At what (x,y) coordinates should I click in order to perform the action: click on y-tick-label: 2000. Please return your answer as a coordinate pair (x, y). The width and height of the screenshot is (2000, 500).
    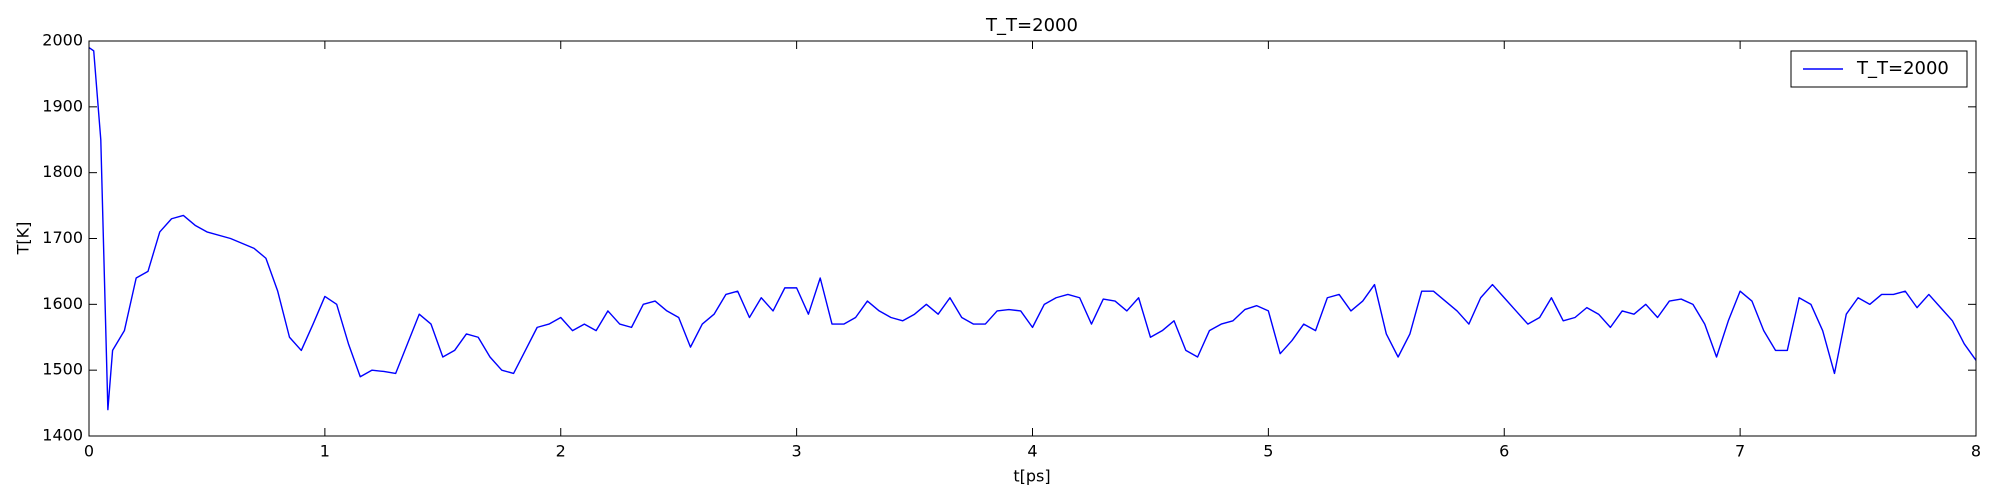
    Looking at the image, I should click on (62, 40).